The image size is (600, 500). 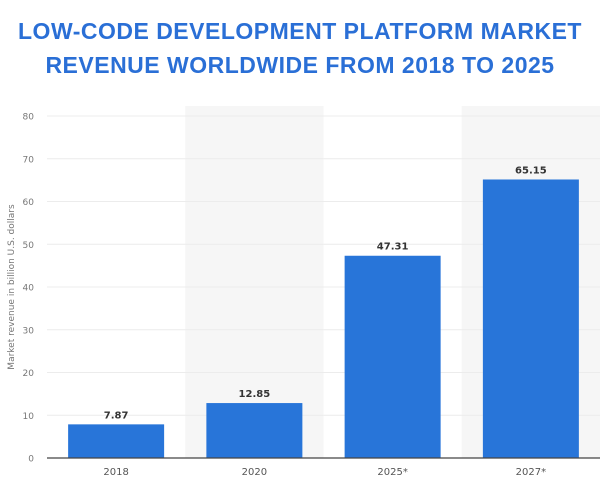 What do you see at coordinates (12, 287) in the screenshot?
I see `y-axis-label: Market revenue in billion U.S. dollars` at bounding box center [12, 287].